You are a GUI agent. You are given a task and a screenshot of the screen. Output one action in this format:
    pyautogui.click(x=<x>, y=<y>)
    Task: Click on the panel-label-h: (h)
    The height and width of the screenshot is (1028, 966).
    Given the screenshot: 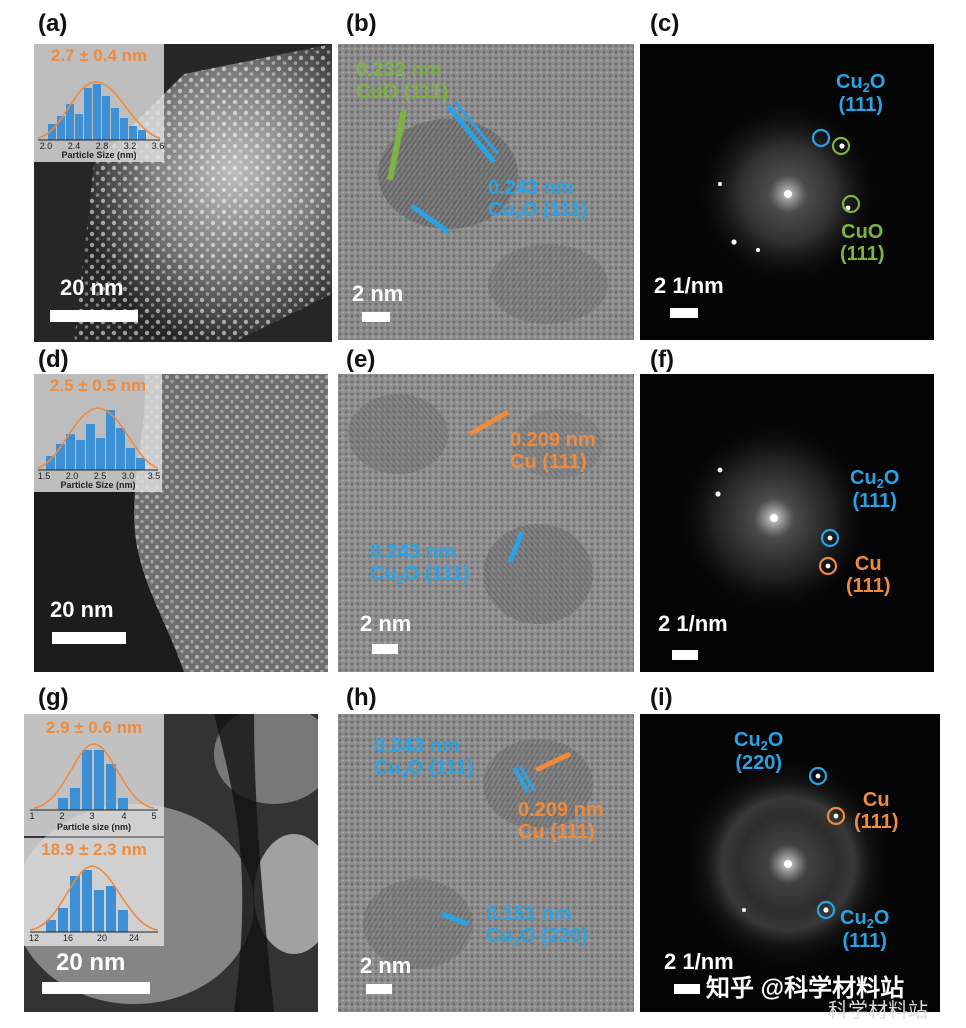 What is the action you would take?
    pyautogui.click(x=361, y=697)
    